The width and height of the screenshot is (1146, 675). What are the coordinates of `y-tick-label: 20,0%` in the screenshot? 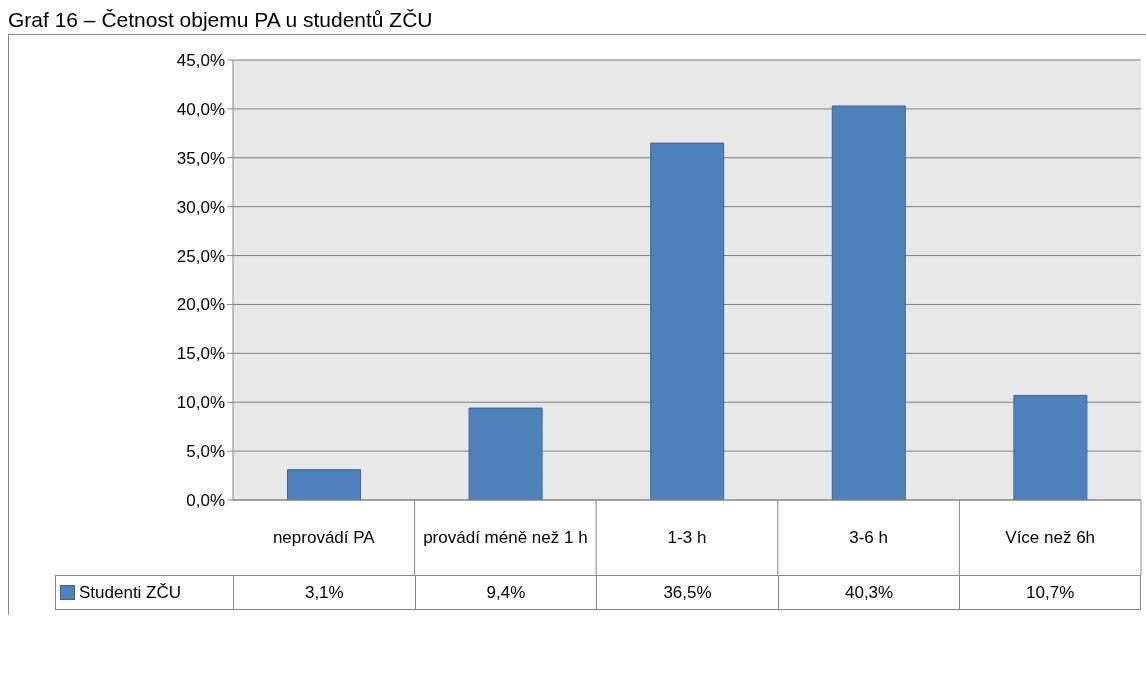 It's located at (200, 305).